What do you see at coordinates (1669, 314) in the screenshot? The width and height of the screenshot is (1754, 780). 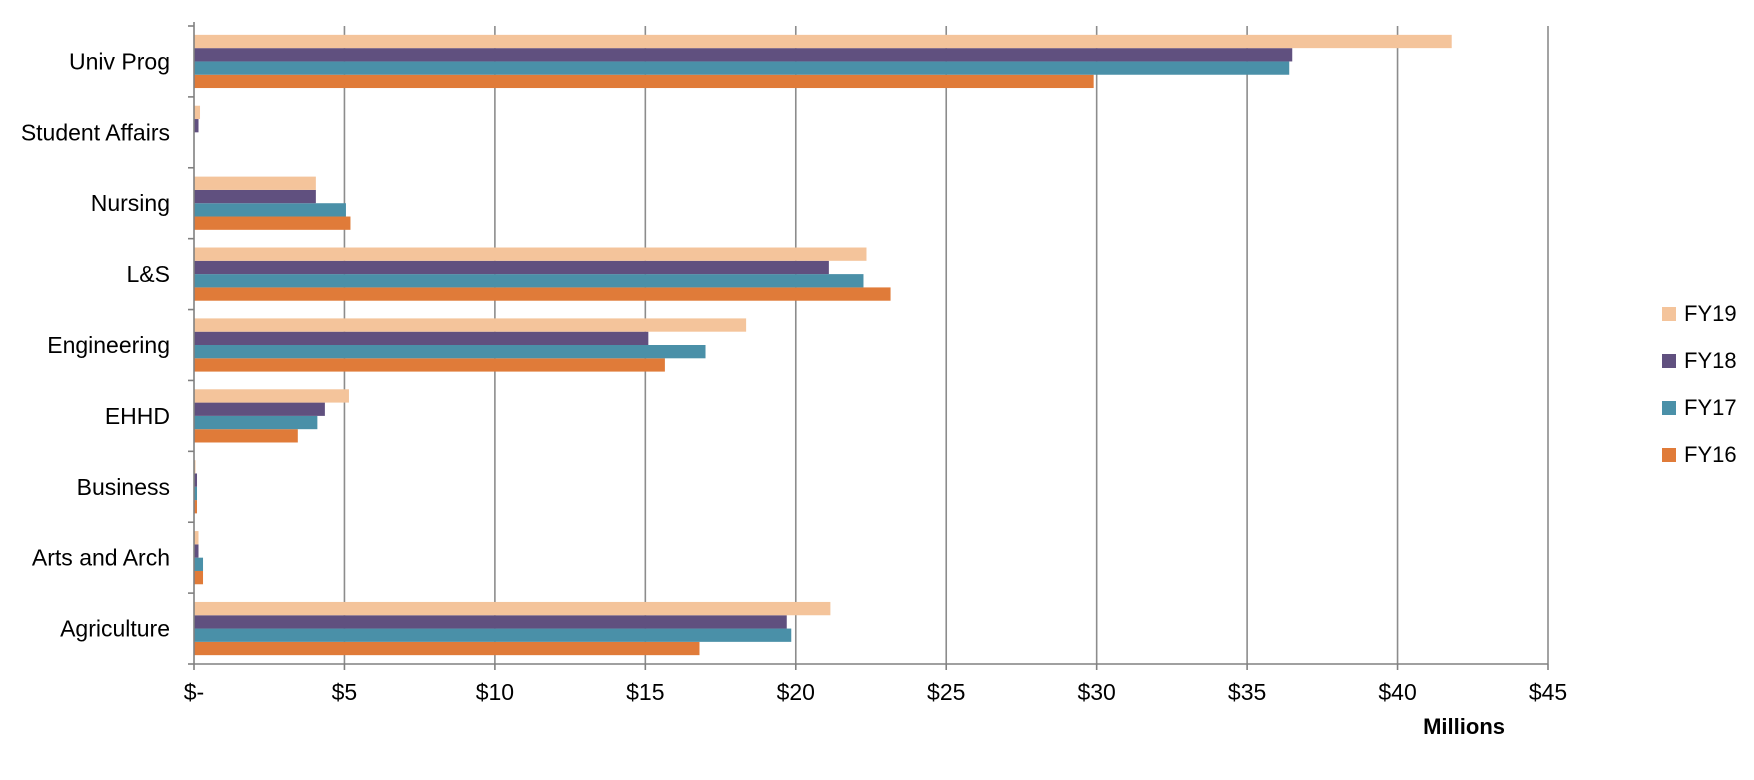 I see `legend-swatch-fy19` at bounding box center [1669, 314].